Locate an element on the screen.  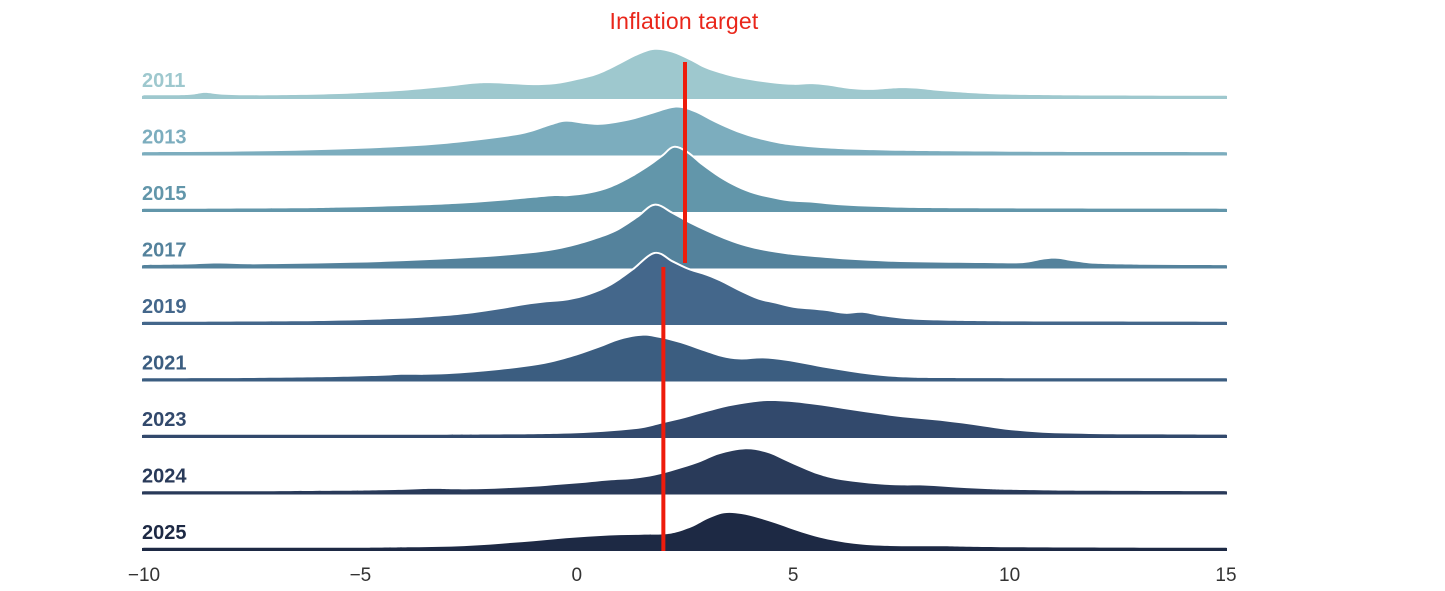
year-label-2011: 2011 is located at coordinates (163, 81).